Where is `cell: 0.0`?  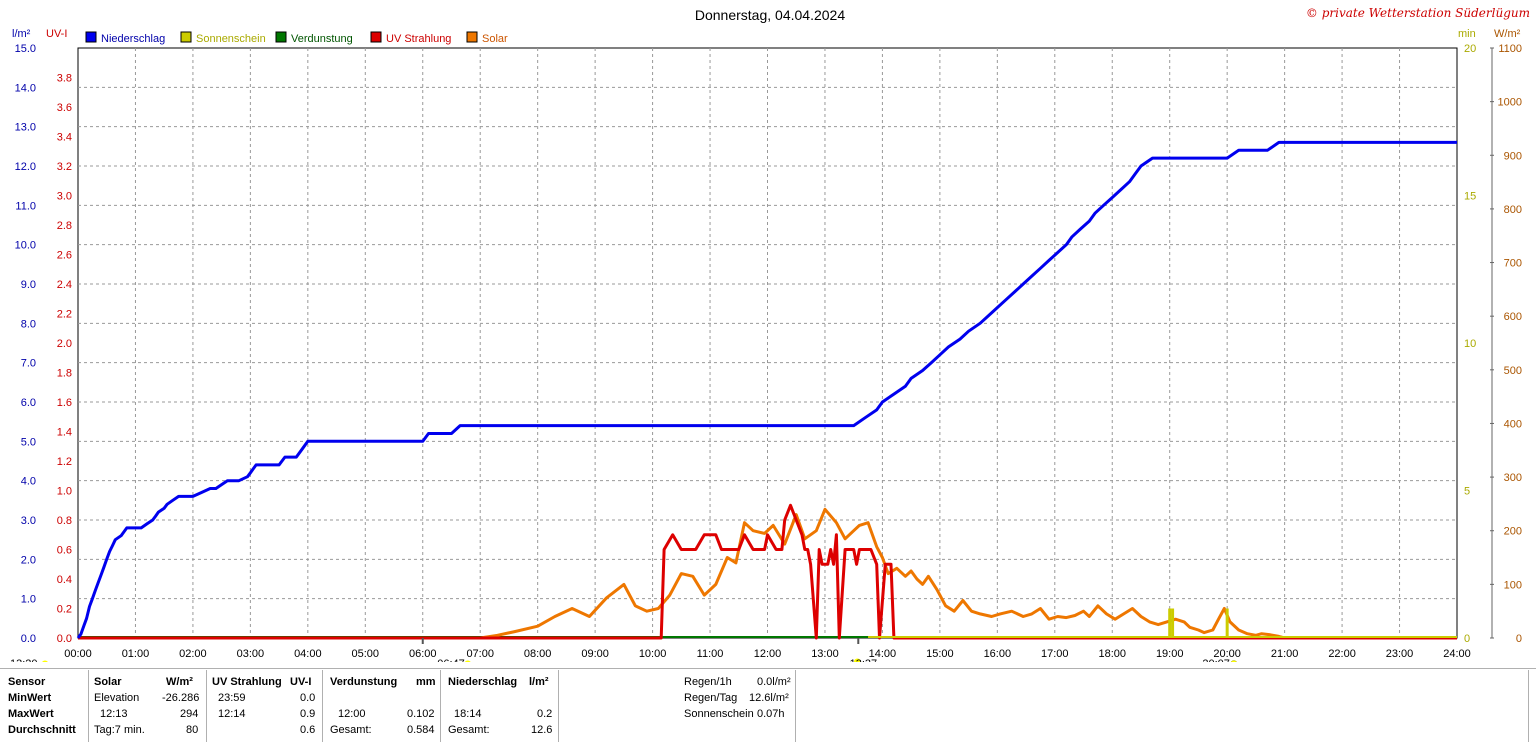
cell: 0.0 is located at coordinates (308, 698).